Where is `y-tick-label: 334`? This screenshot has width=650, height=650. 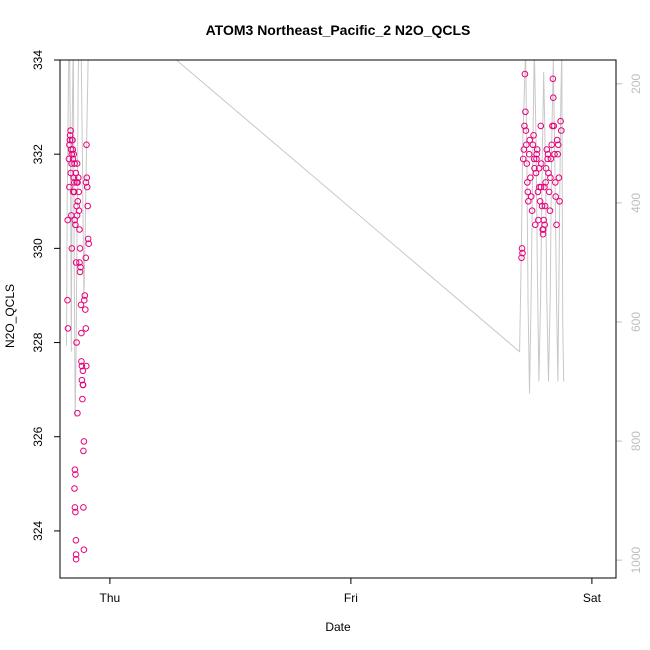 y-tick-label: 334 is located at coordinates (38, 60).